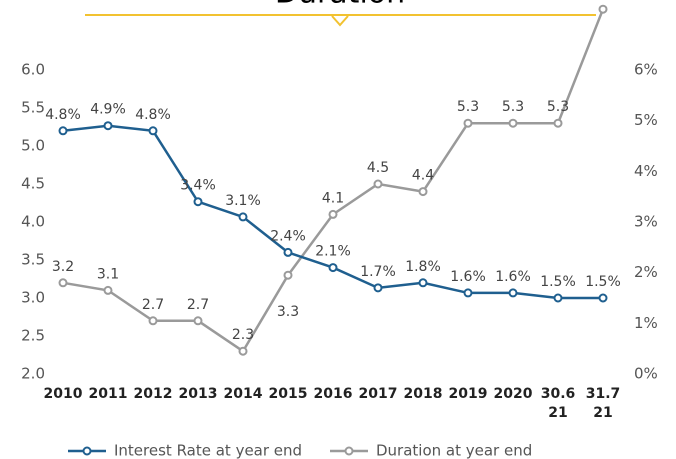 The height and width of the screenshot is (459, 676). I want to click on value-label: 2.1%, so click(333, 252).